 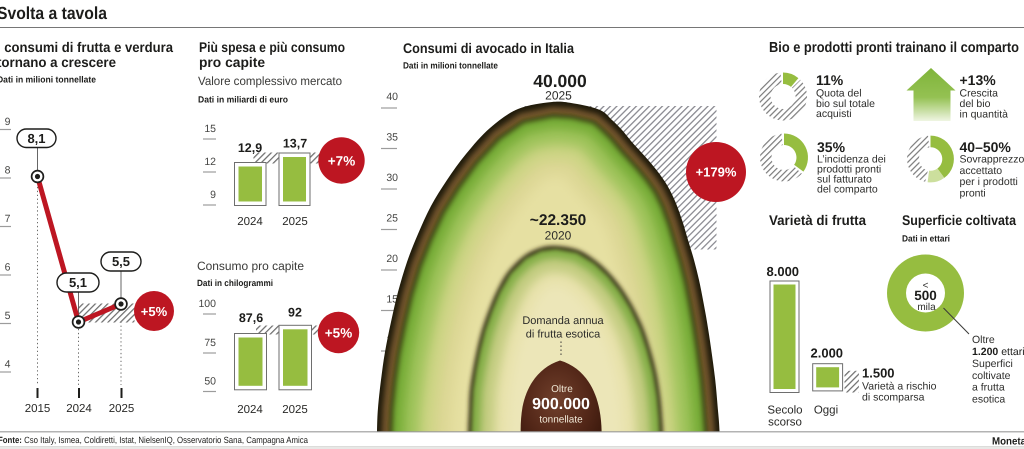 What do you see at coordinates (845, 104) in the screenshot?
I see `svg-text: bio sul totale` at bounding box center [845, 104].